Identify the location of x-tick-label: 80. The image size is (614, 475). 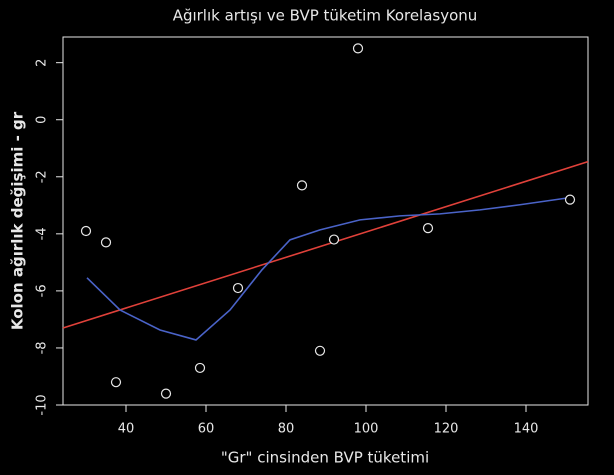
(286, 429).